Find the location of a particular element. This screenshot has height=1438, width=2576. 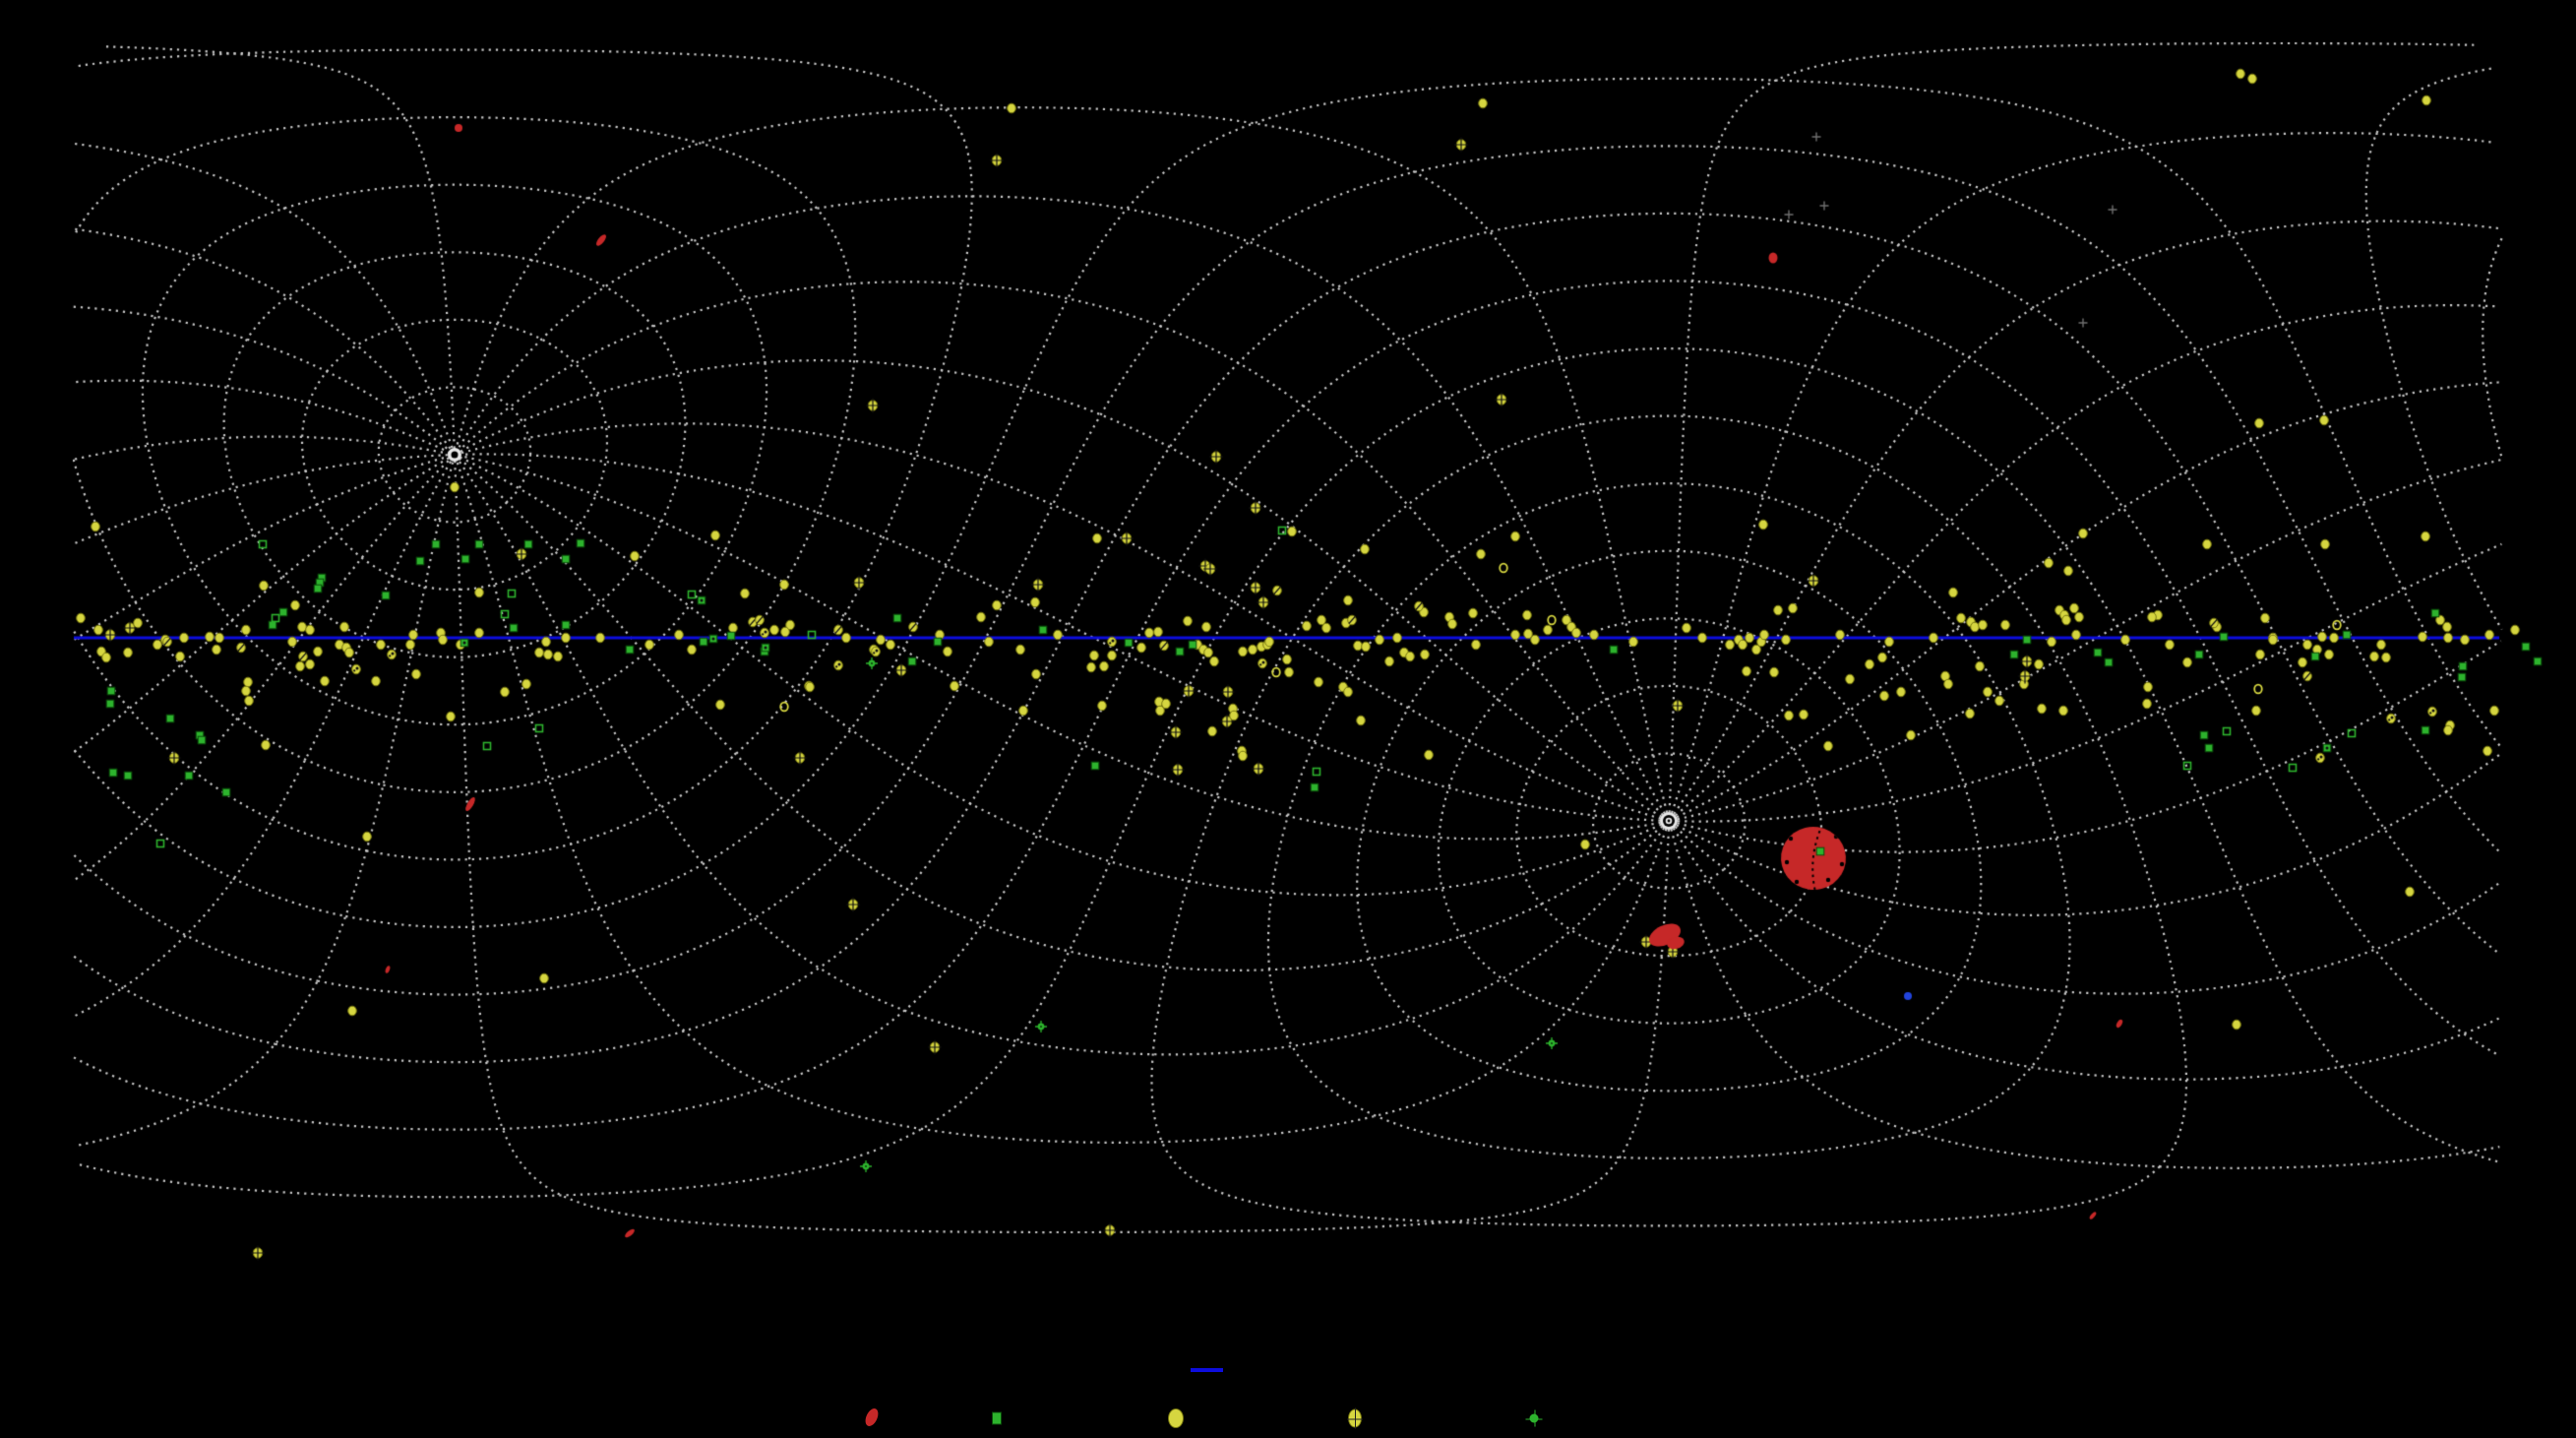

legend-galactic-plane-line is located at coordinates (1207, 1370).